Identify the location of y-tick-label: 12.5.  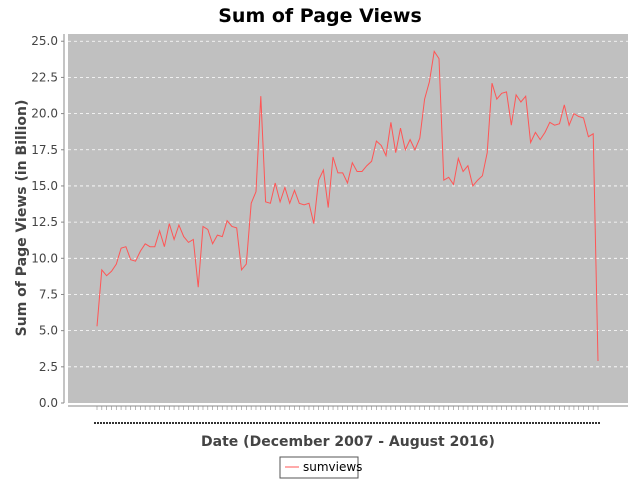
(44, 222).